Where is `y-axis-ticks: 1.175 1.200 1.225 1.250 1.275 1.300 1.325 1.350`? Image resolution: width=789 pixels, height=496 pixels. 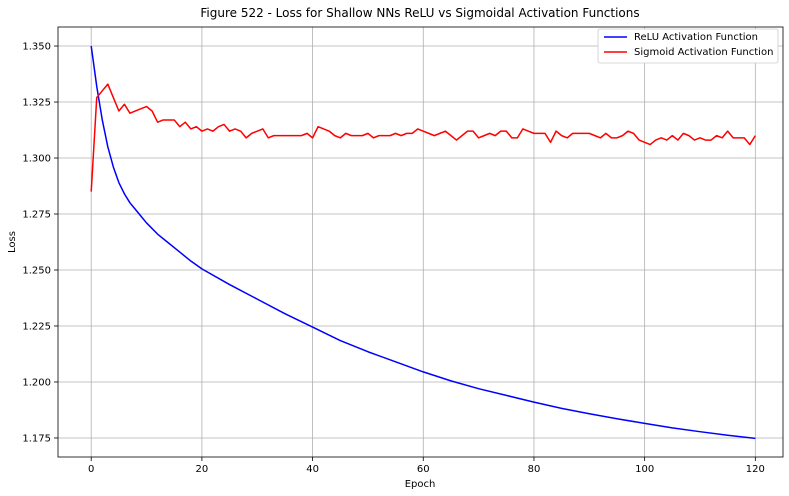 y-axis-ticks: 1.175 1.200 1.225 1.250 1.275 1.300 1.325 1.350 is located at coordinates (40, 243).